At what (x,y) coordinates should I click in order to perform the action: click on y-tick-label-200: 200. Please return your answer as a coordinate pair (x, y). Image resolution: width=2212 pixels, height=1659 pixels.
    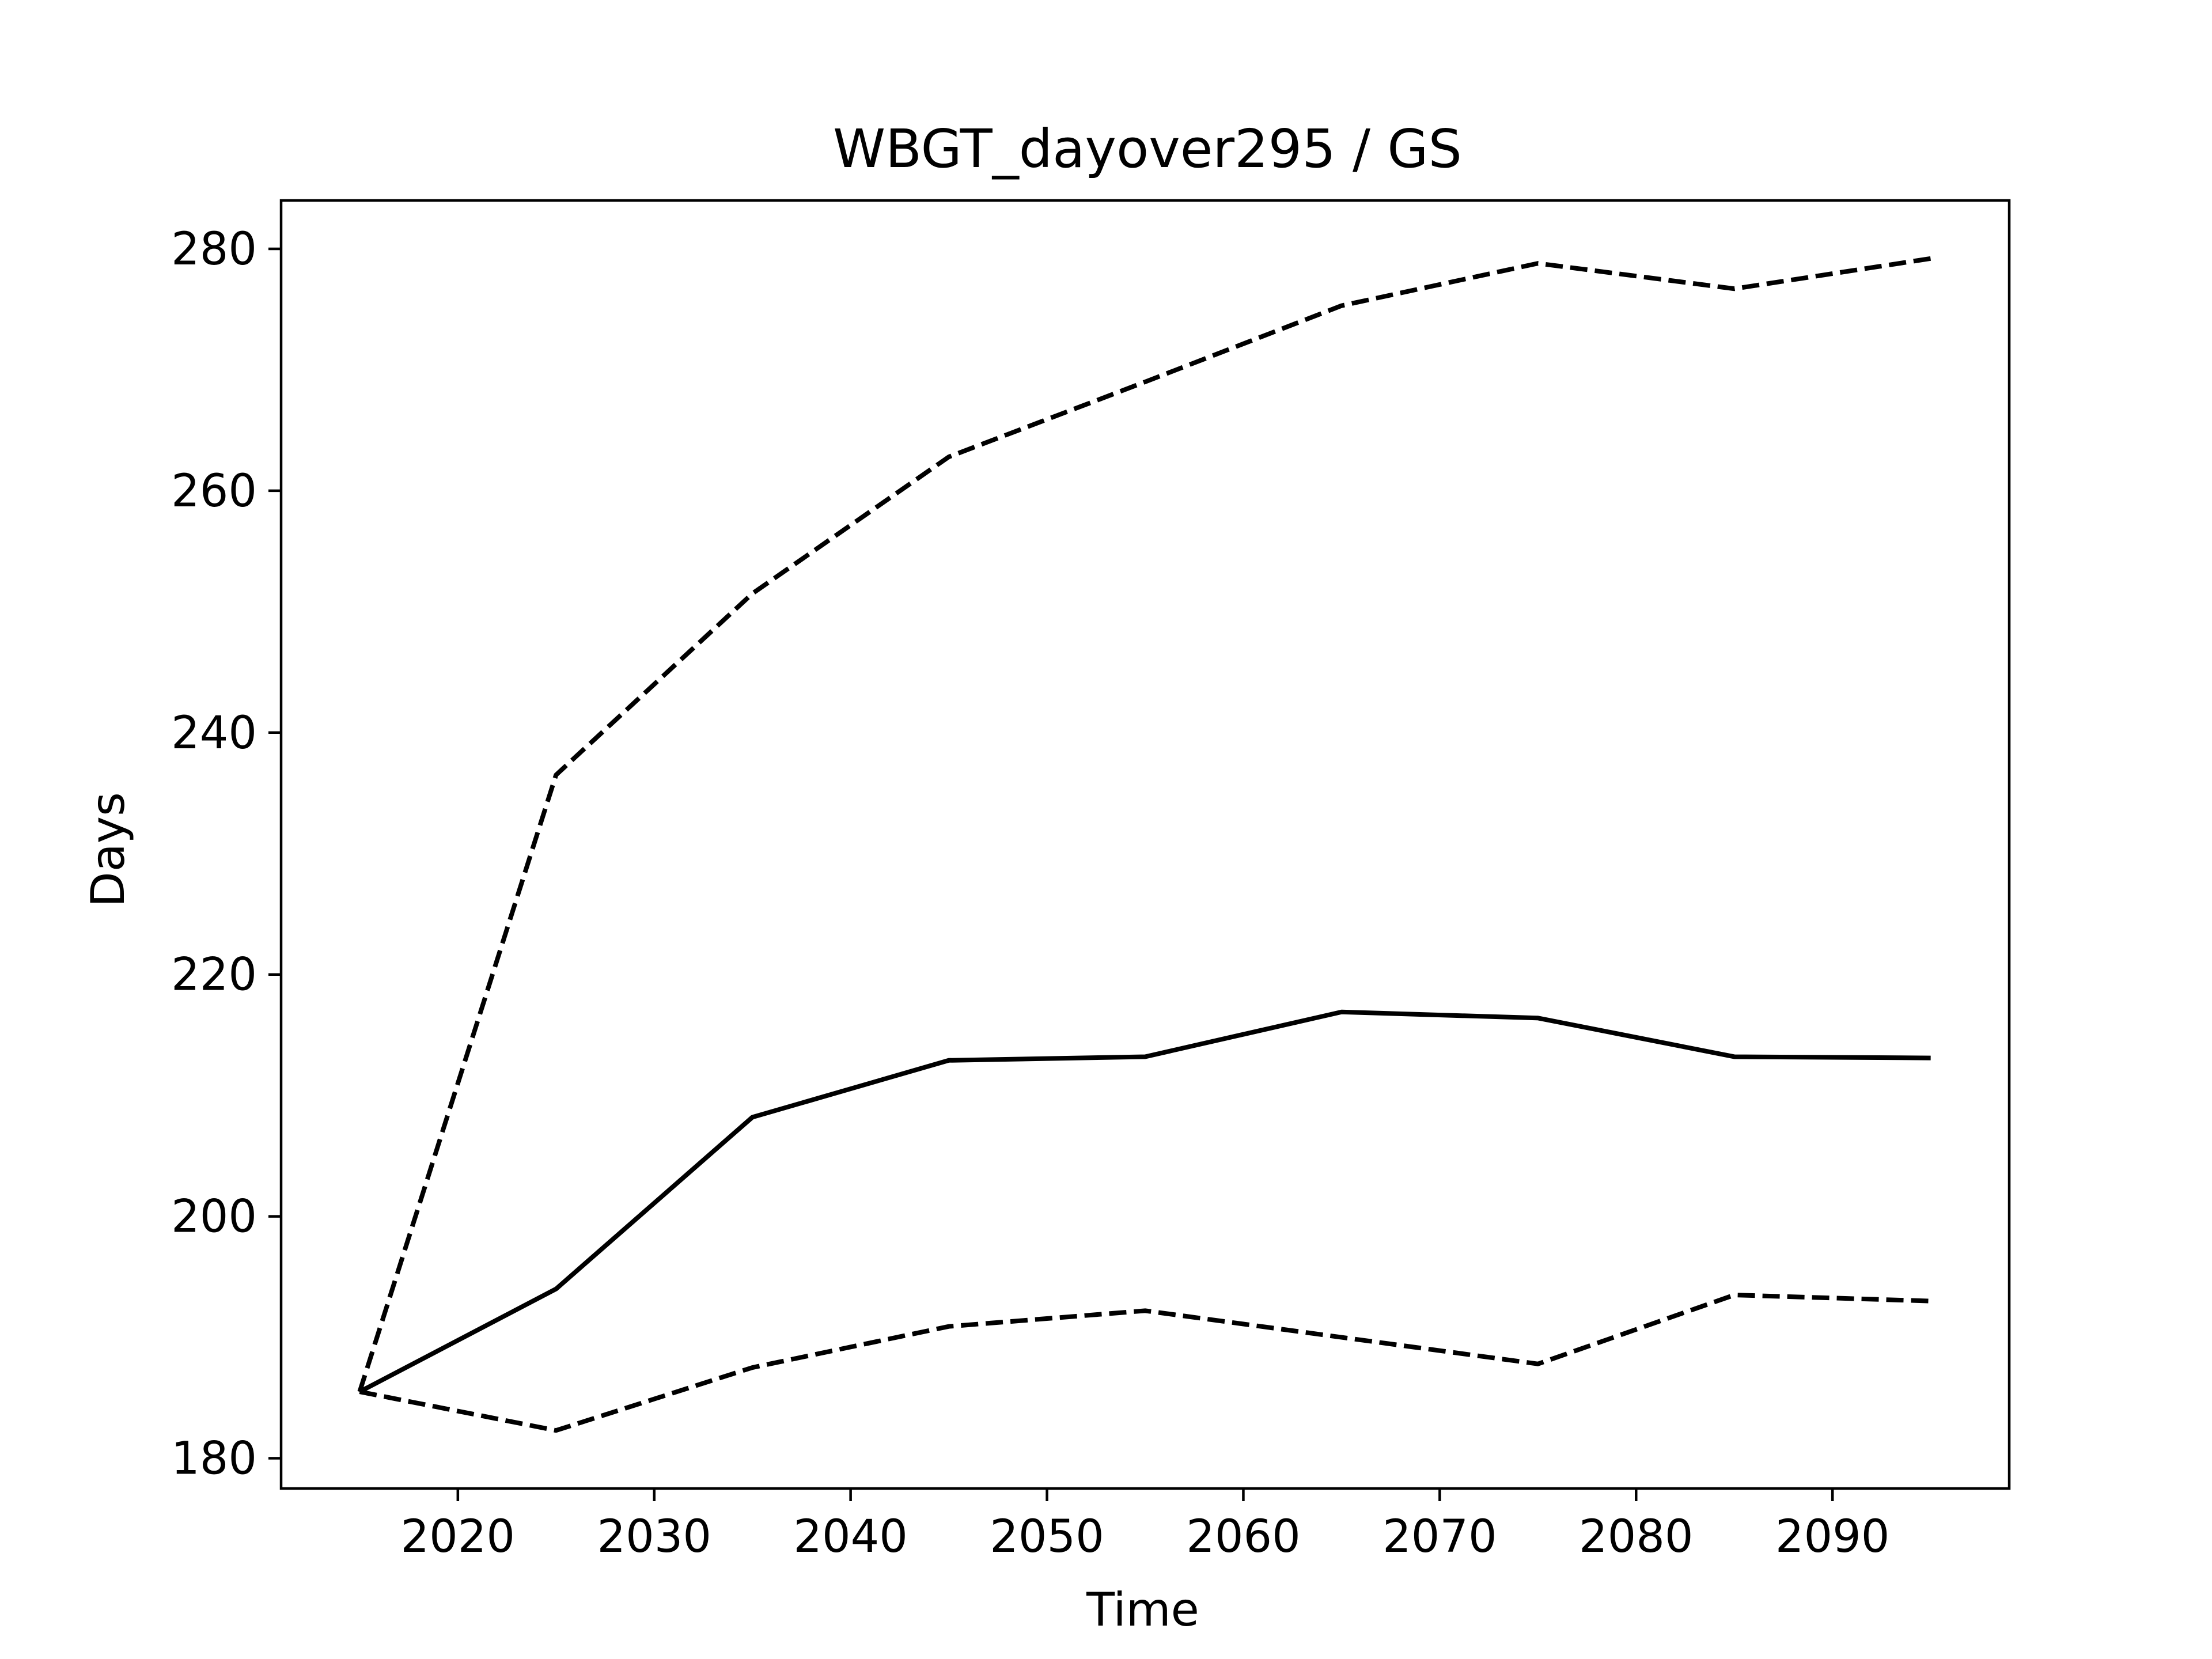
    Looking at the image, I should click on (214, 1217).